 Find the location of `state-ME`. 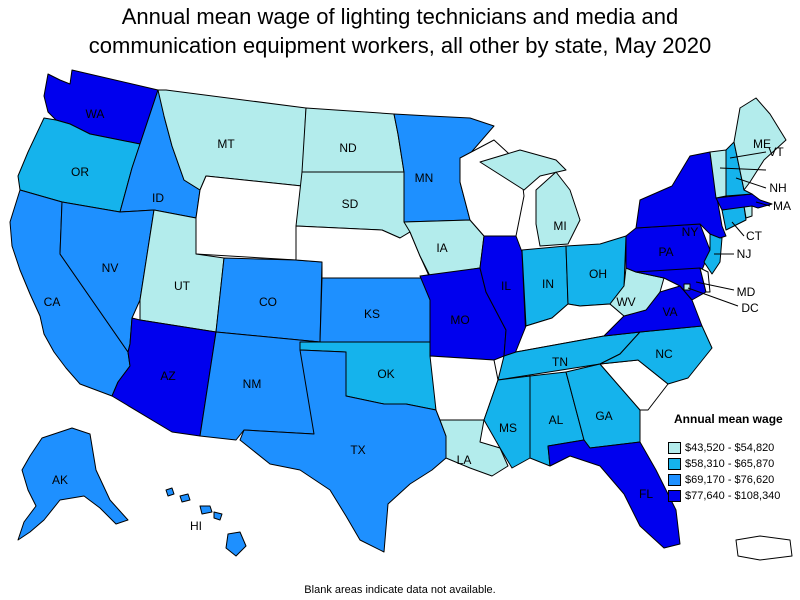

state-ME is located at coordinates (760, 144).